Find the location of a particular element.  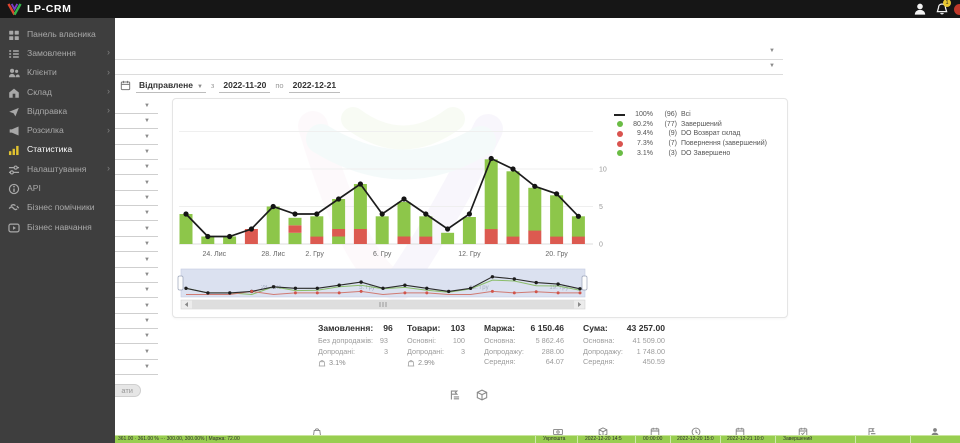

svg-text: 24. Лис is located at coordinates (214, 254).